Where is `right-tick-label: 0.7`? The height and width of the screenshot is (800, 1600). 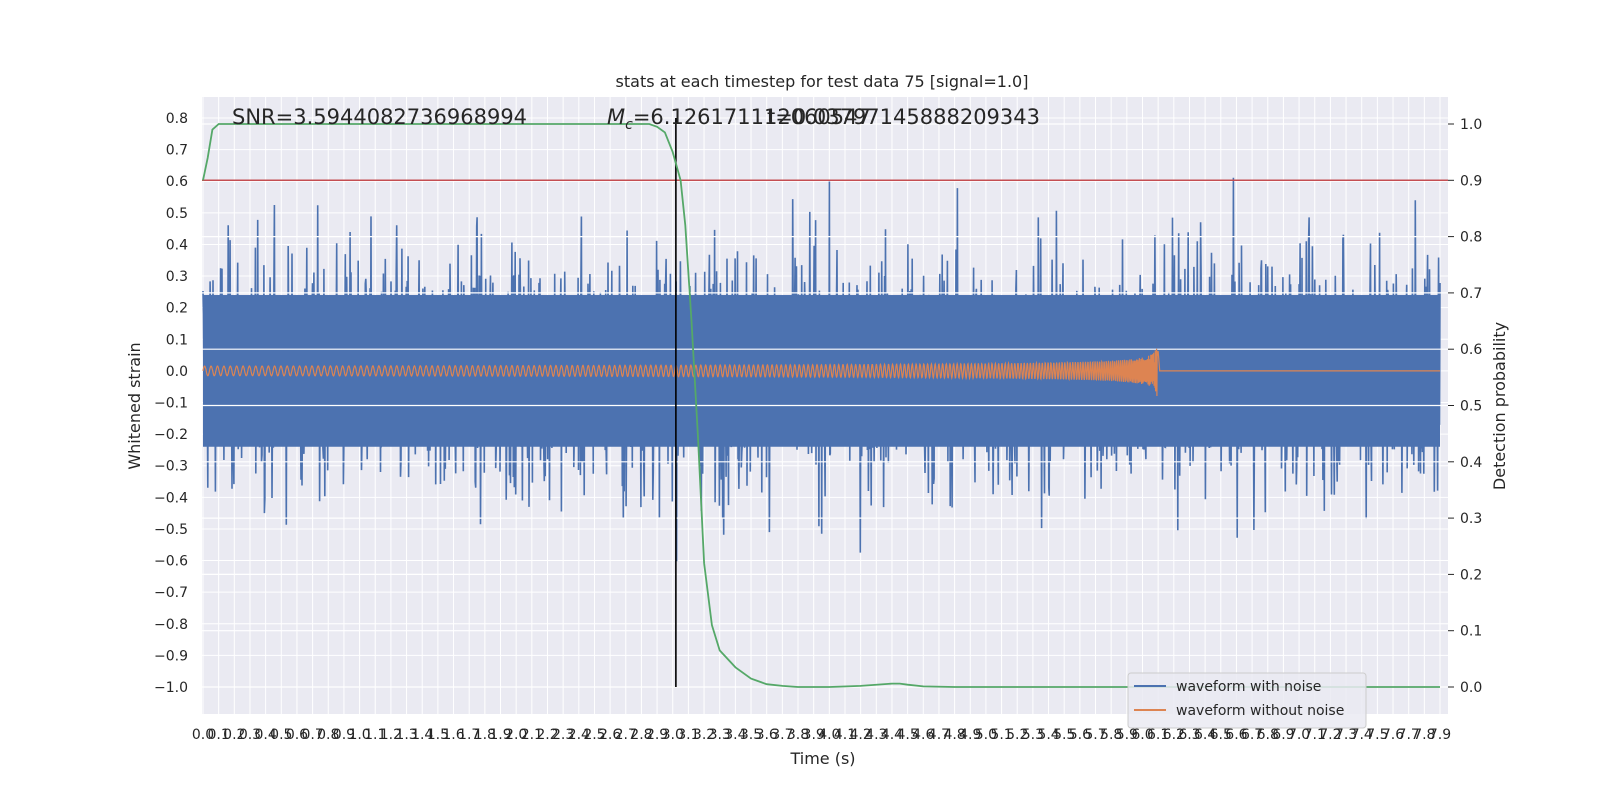 right-tick-label: 0.7 is located at coordinates (1471, 294).